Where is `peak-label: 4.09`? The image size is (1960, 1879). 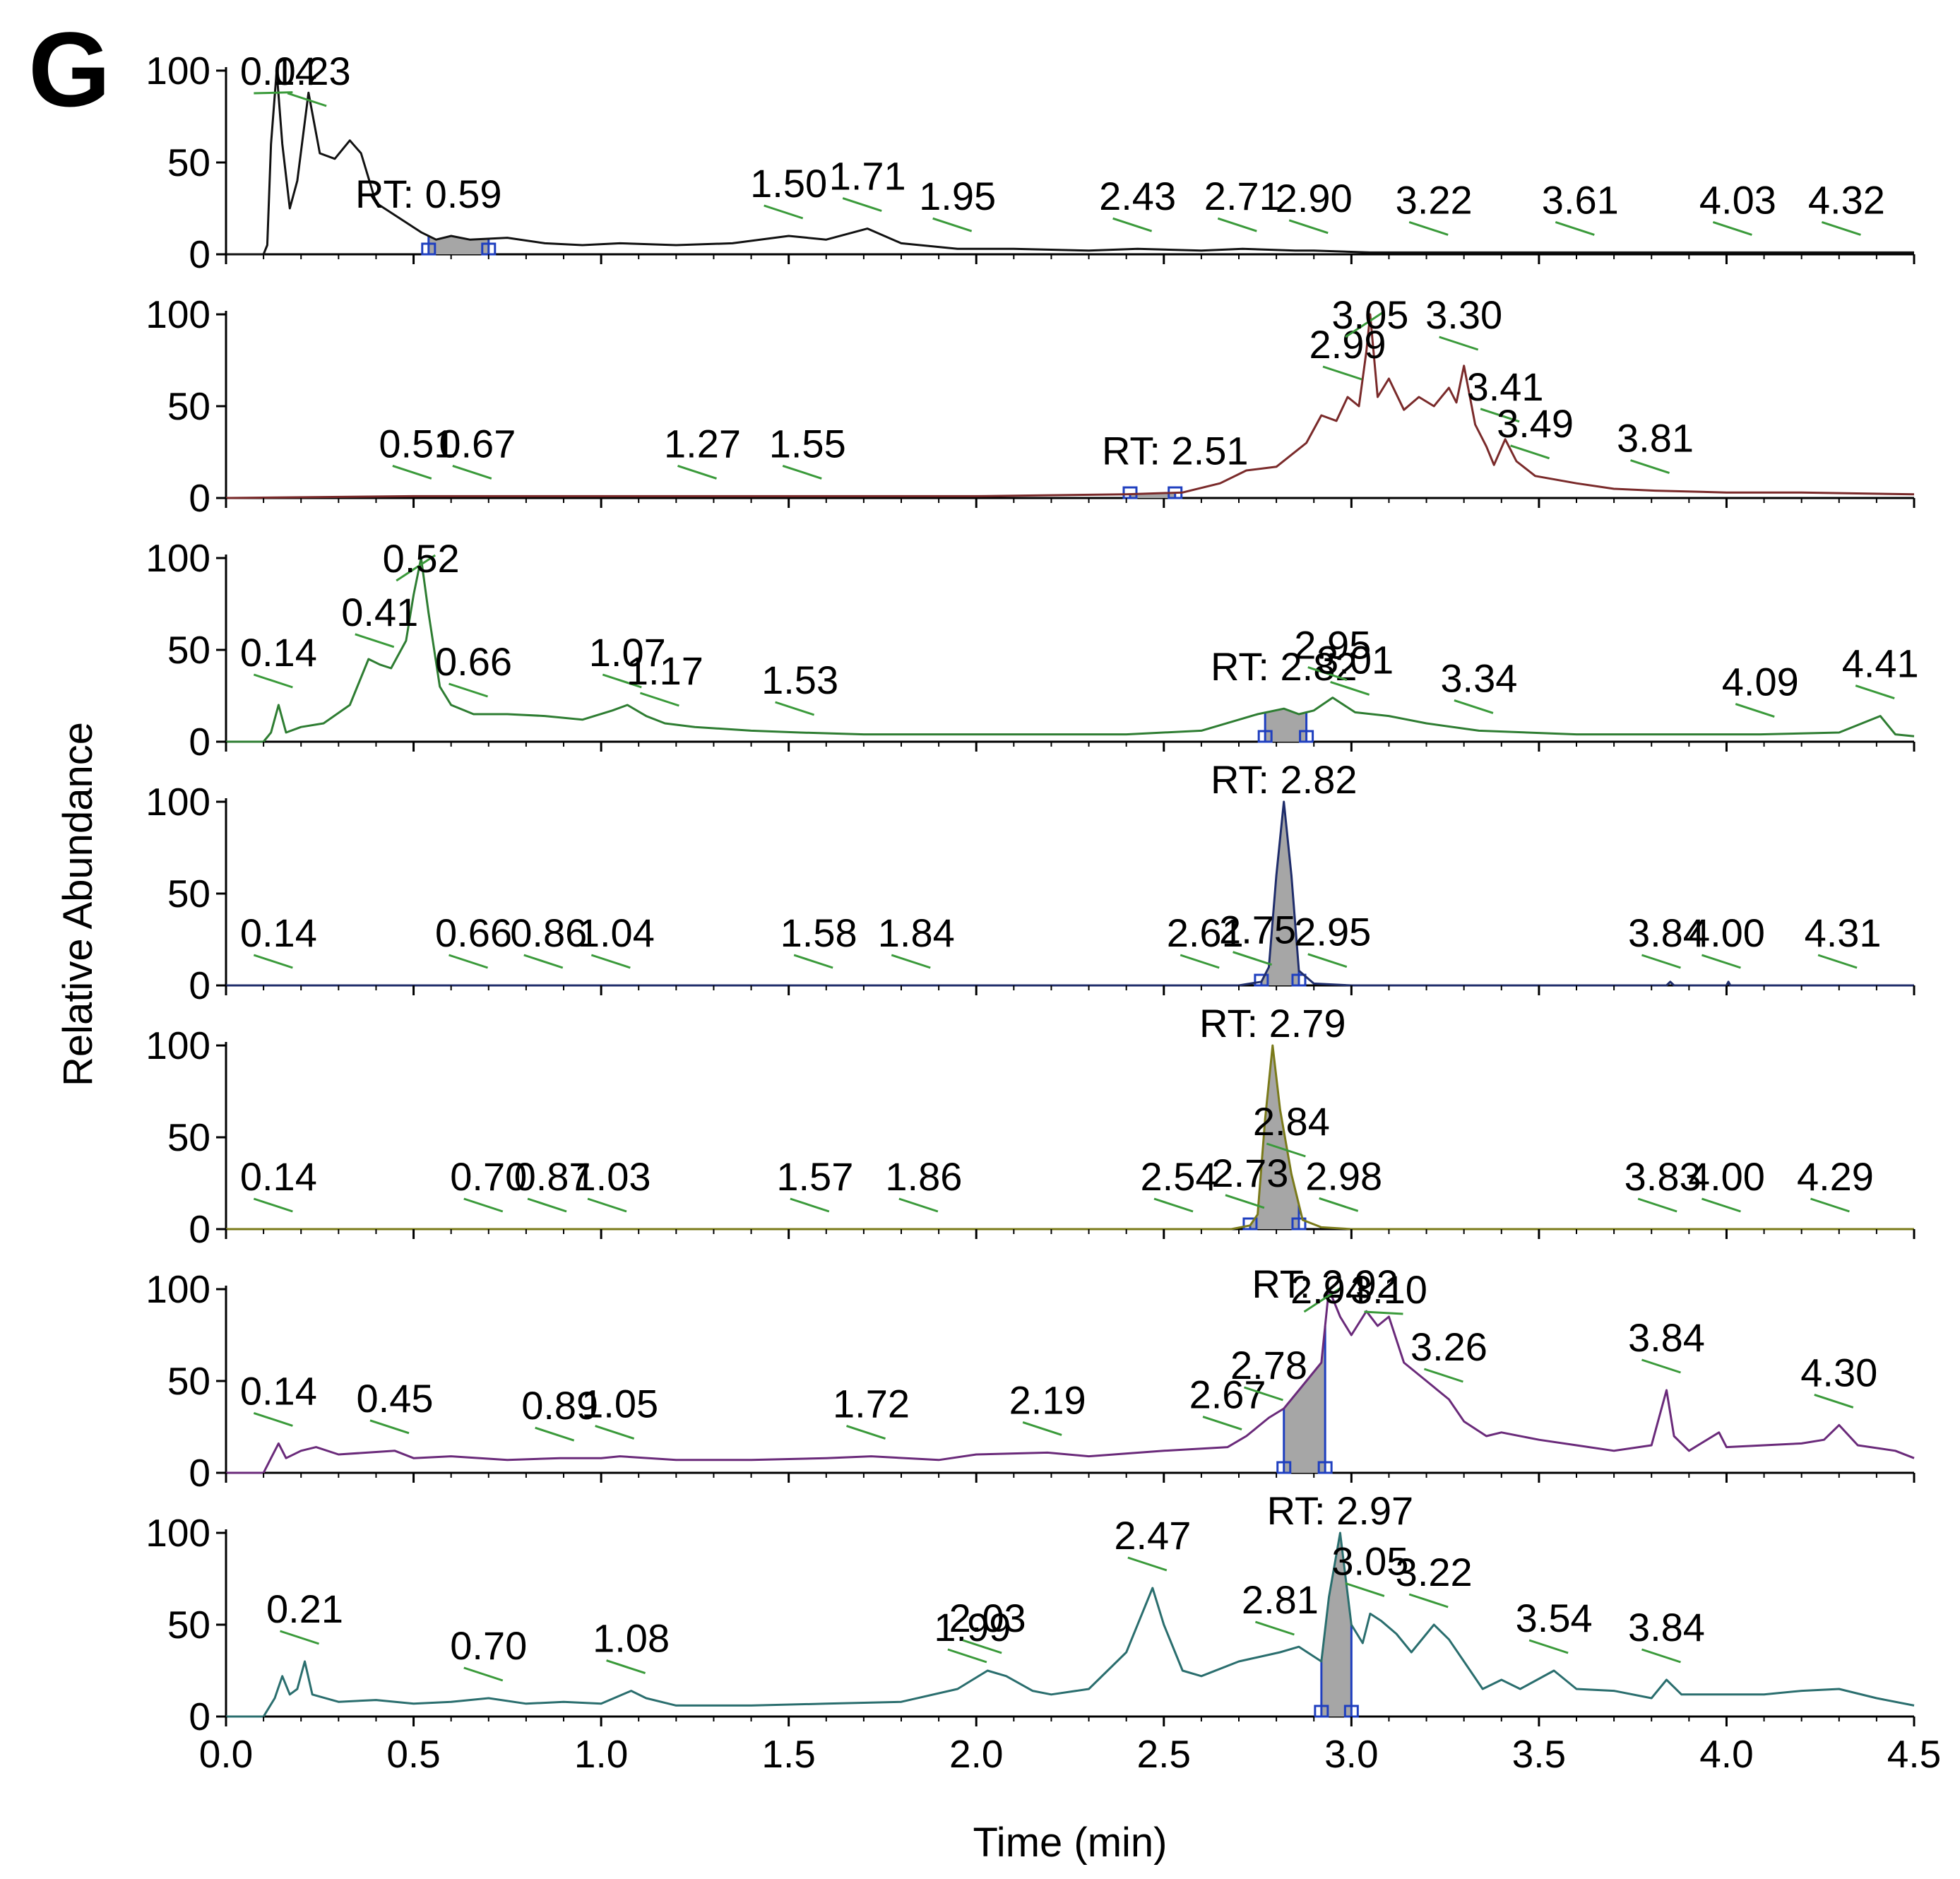 peak-label: 4.09 is located at coordinates (1761, 682).